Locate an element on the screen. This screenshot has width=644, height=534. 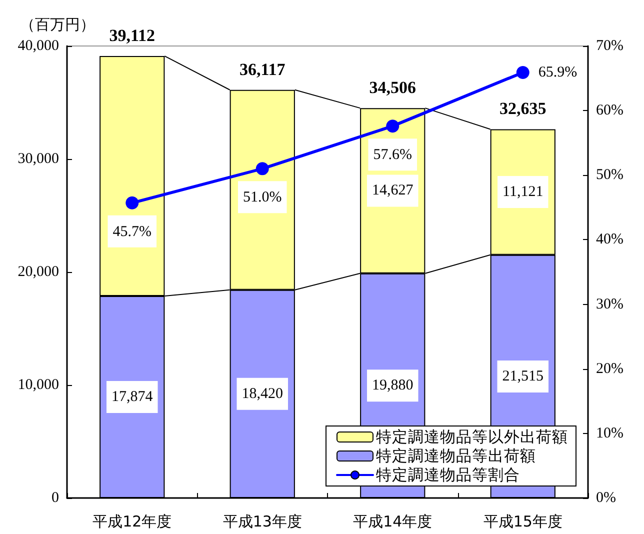
data-label: 11,121 is located at coordinates (523, 192).